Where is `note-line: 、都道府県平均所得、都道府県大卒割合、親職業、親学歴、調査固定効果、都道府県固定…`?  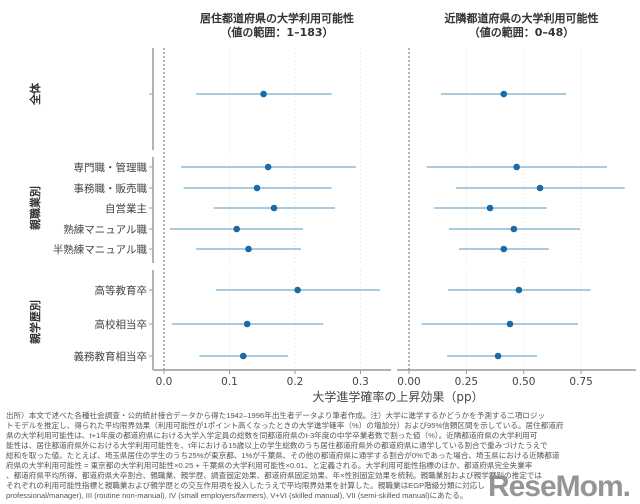
note-line: 、都道府県平均所得、都道府県大卒割合、親職業、親学歴、調査固定効果、都道府県固定… is located at coordinates (274, 475).